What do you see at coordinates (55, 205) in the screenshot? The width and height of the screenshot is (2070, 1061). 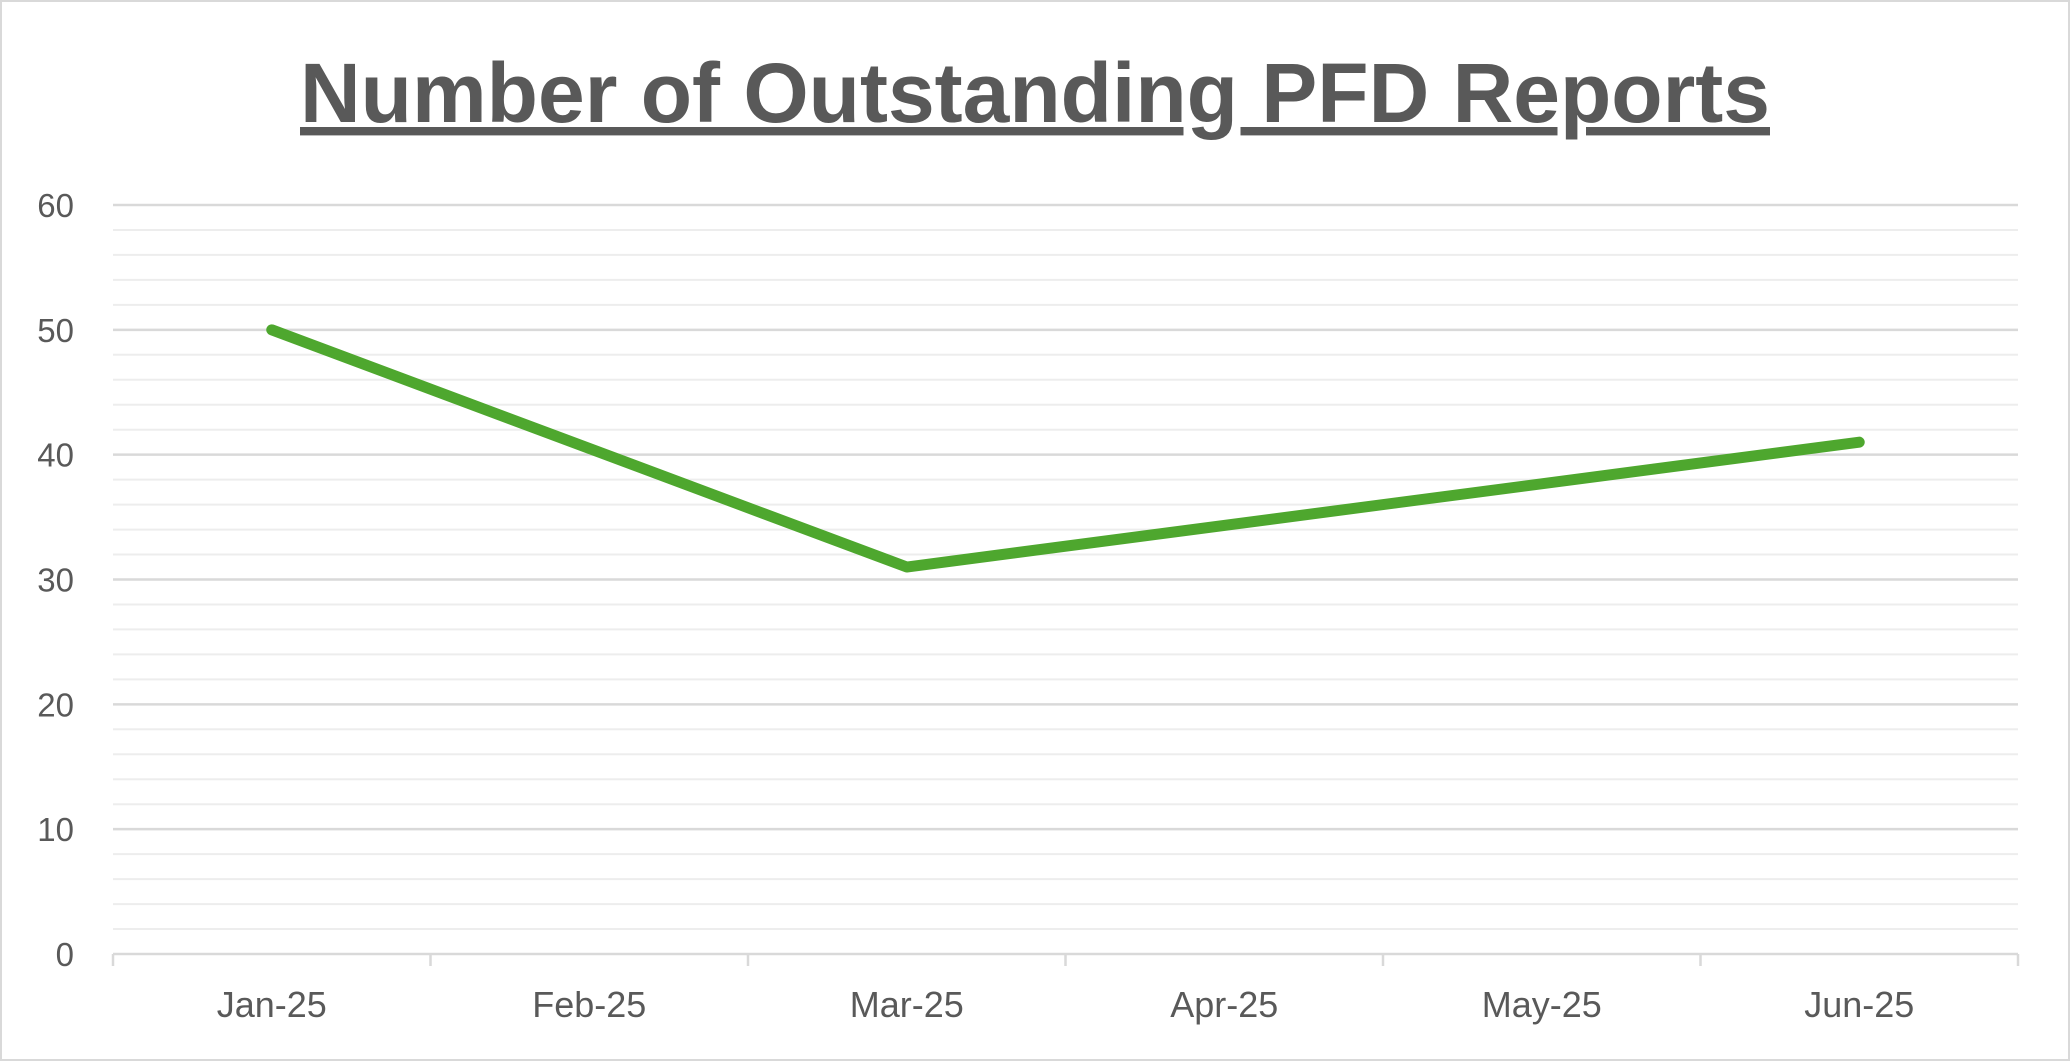 I see `y-tick-label: 60` at bounding box center [55, 205].